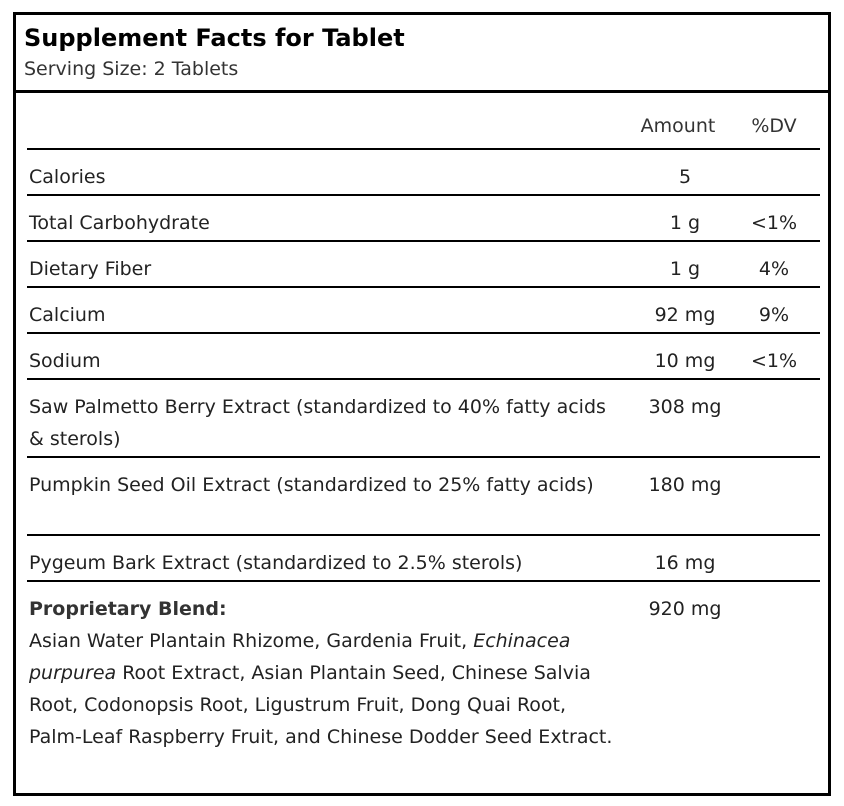 This screenshot has height=806, width=844. I want to click on nutrient-row-total-carbohydrate: Total Carbohydrate 1 g <1%, so click(423, 217).